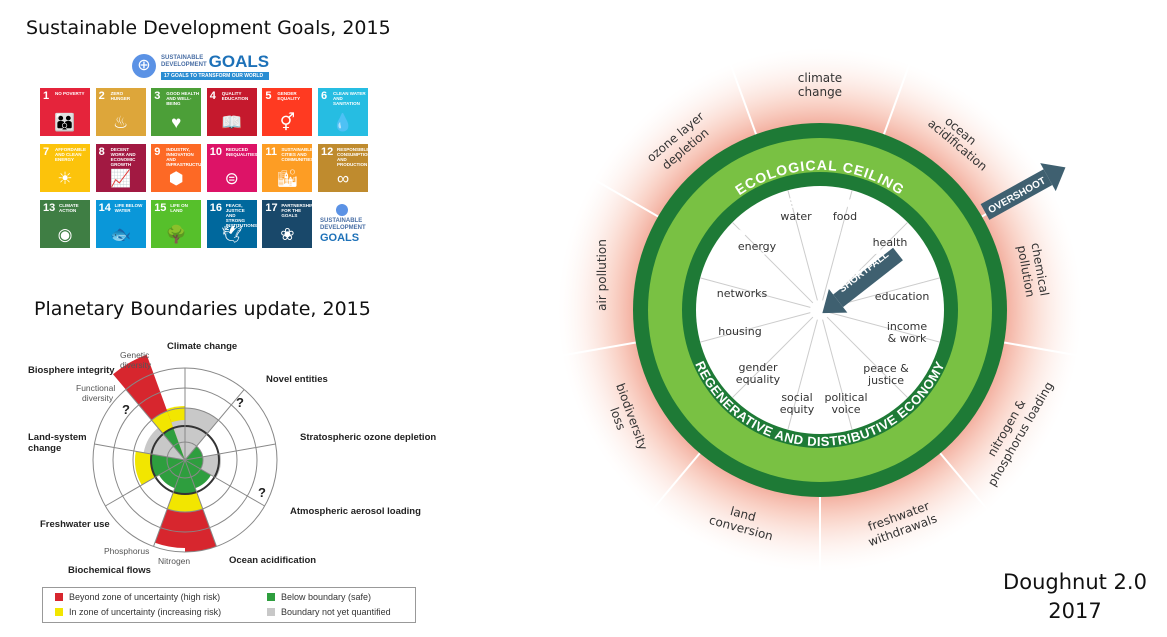  What do you see at coordinates (287, 224) in the screenshot?
I see `sdg-tile-17: 17PARTNERSHIPS FOR THE GOALS ❀` at bounding box center [287, 224].